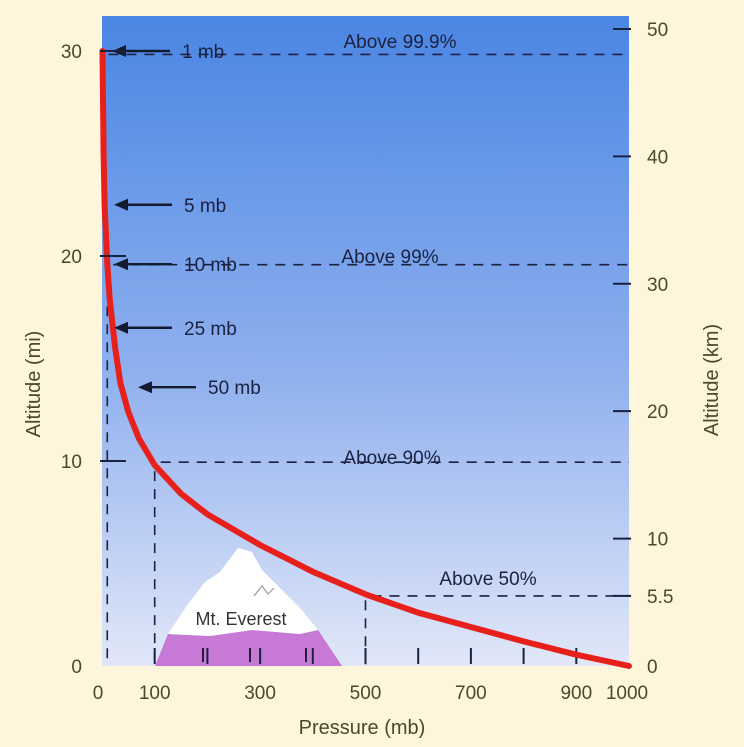  Describe the element at coordinates (34, 384) in the screenshot. I see `left-y-axis-title: Altitude (mi)` at that location.